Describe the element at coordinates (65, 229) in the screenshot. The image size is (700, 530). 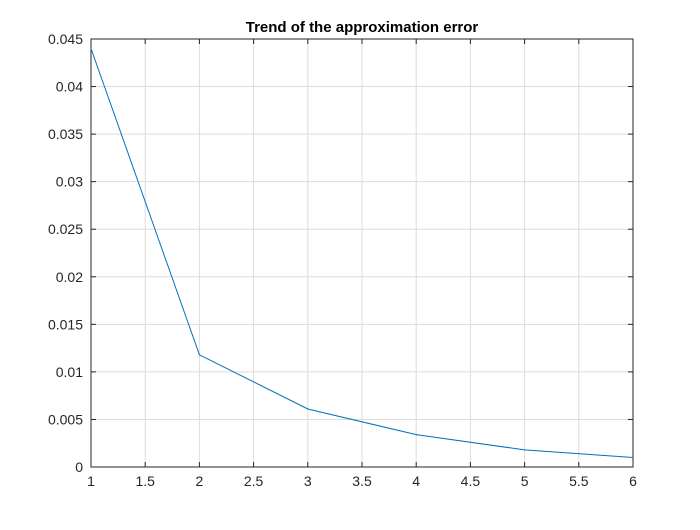
I see `y-tick-label: 0.025` at that location.